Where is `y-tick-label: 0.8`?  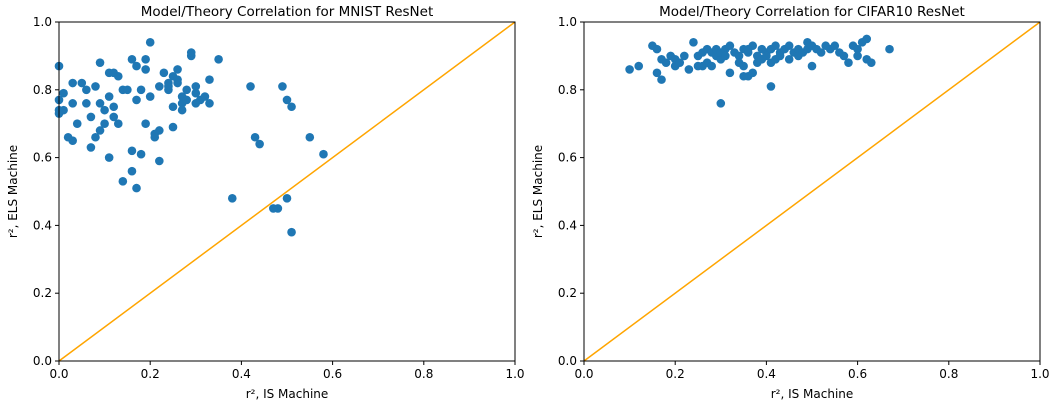
y-tick-label: 0.8 is located at coordinates (567, 90).